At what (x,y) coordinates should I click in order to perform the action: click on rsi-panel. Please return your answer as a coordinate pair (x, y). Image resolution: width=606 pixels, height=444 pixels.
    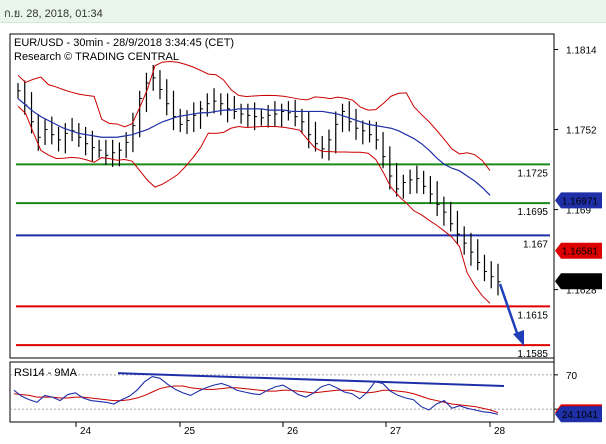
    Looking at the image, I should click on (282, 392).